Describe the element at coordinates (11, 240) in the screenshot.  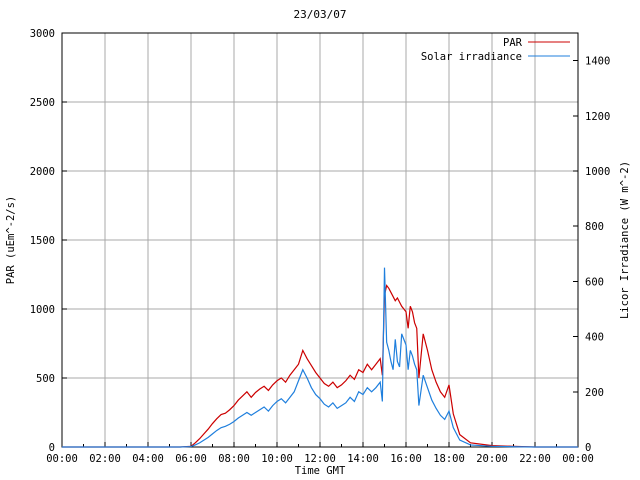
I see `y-axis-left-label: PAR (uEm^-2/s)` at that location.